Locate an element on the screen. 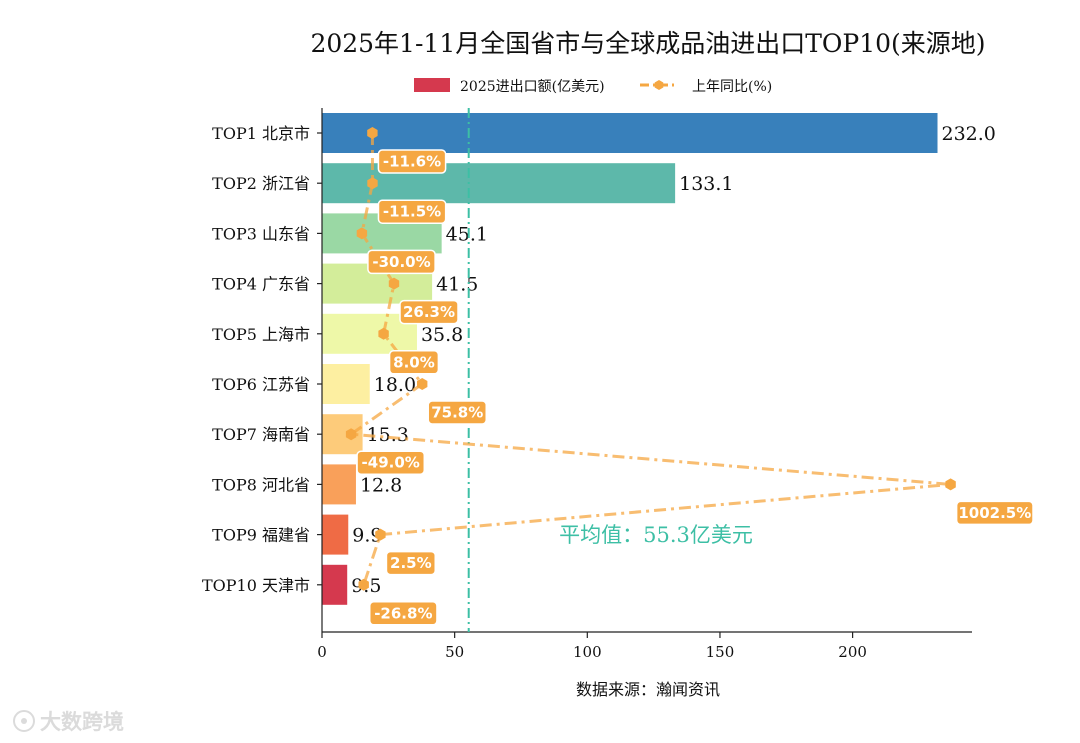 The width and height of the screenshot is (1080, 743). bar-value-label-9: 9.9 is located at coordinates (367, 536).